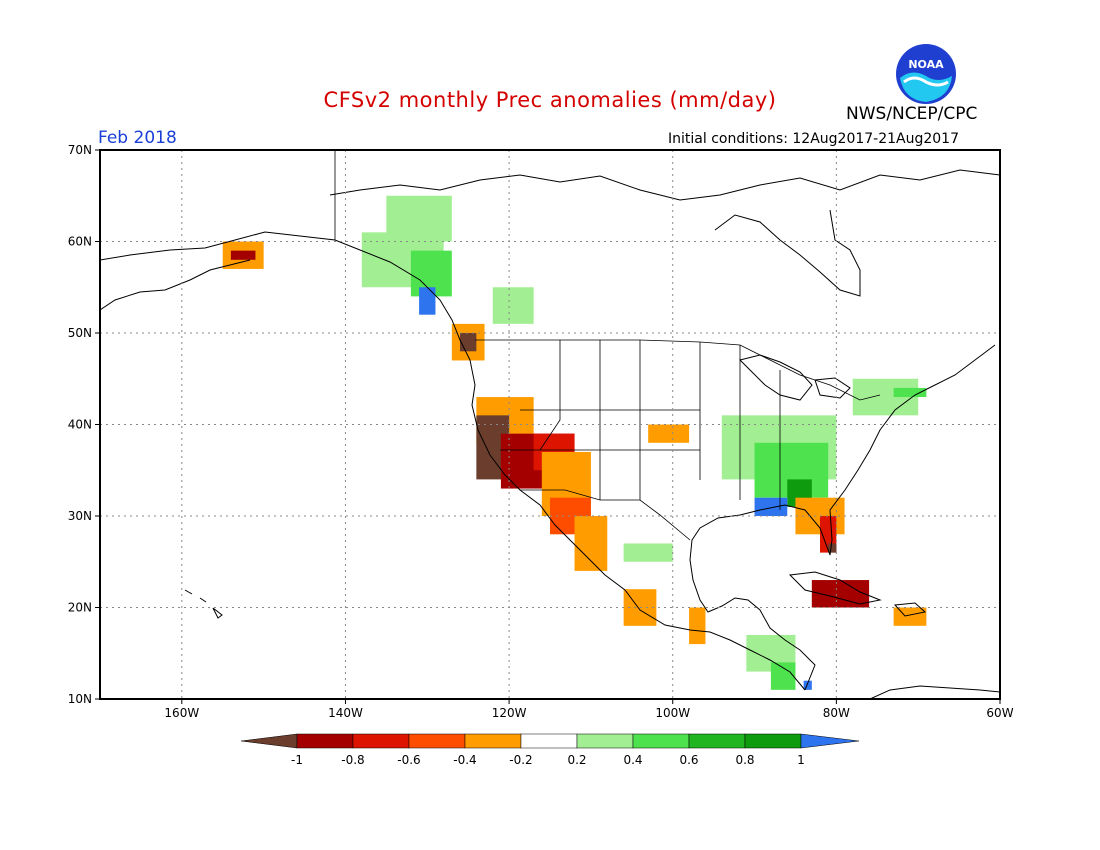  Describe the element at coordinates (550, 750) in the screenshot. I see `color-legend: -1 -0.8 -0.6 -0.4 -0.2 0.2 0.4 0.6 0.8 1` at that location.